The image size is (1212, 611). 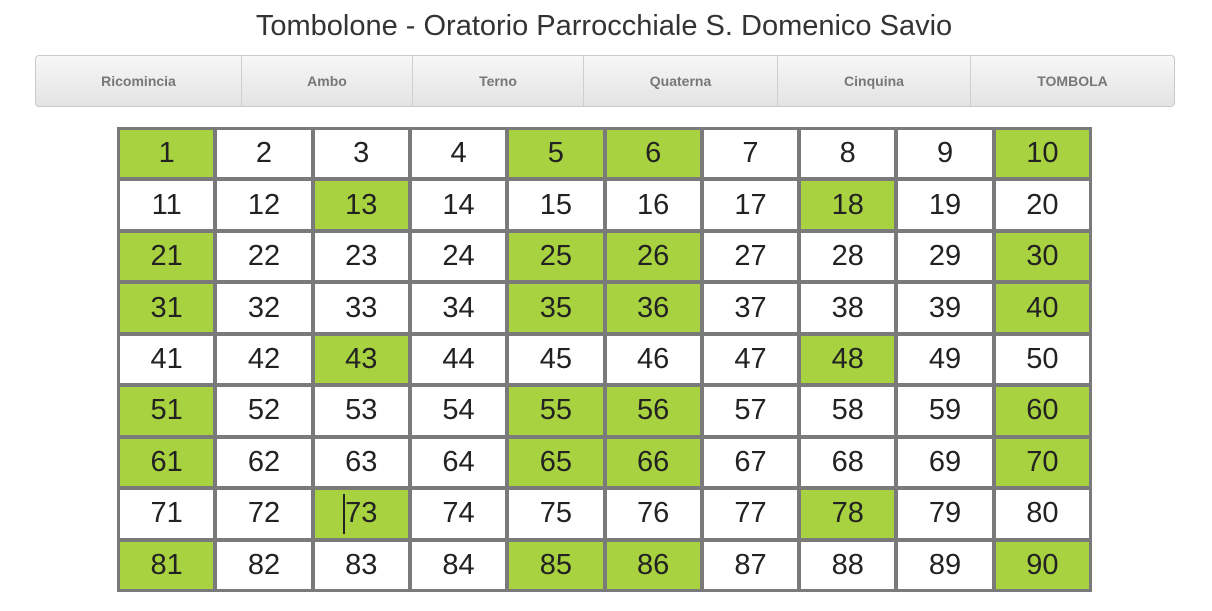 I want to click on number-cell-29: 29, so click(x=945, y=256).